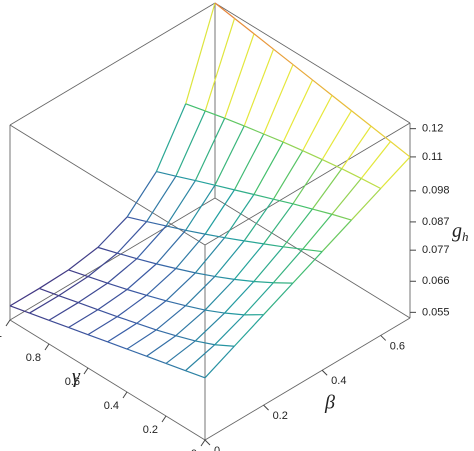 This screenshot has height=451, width=474. What do you see at coordinates (432, 129) in the screenshot?
I see `z-tick-label: 0.12` at bounding box center [432, 129].